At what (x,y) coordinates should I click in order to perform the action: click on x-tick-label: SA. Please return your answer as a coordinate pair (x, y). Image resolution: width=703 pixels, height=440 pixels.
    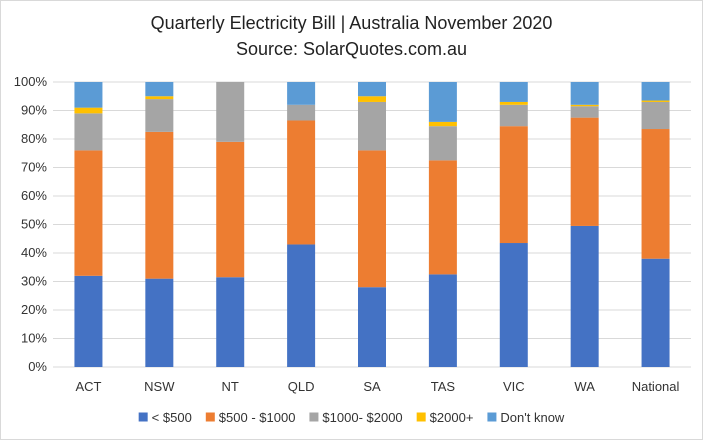
    Looking at the image, I should click on (372, 386).